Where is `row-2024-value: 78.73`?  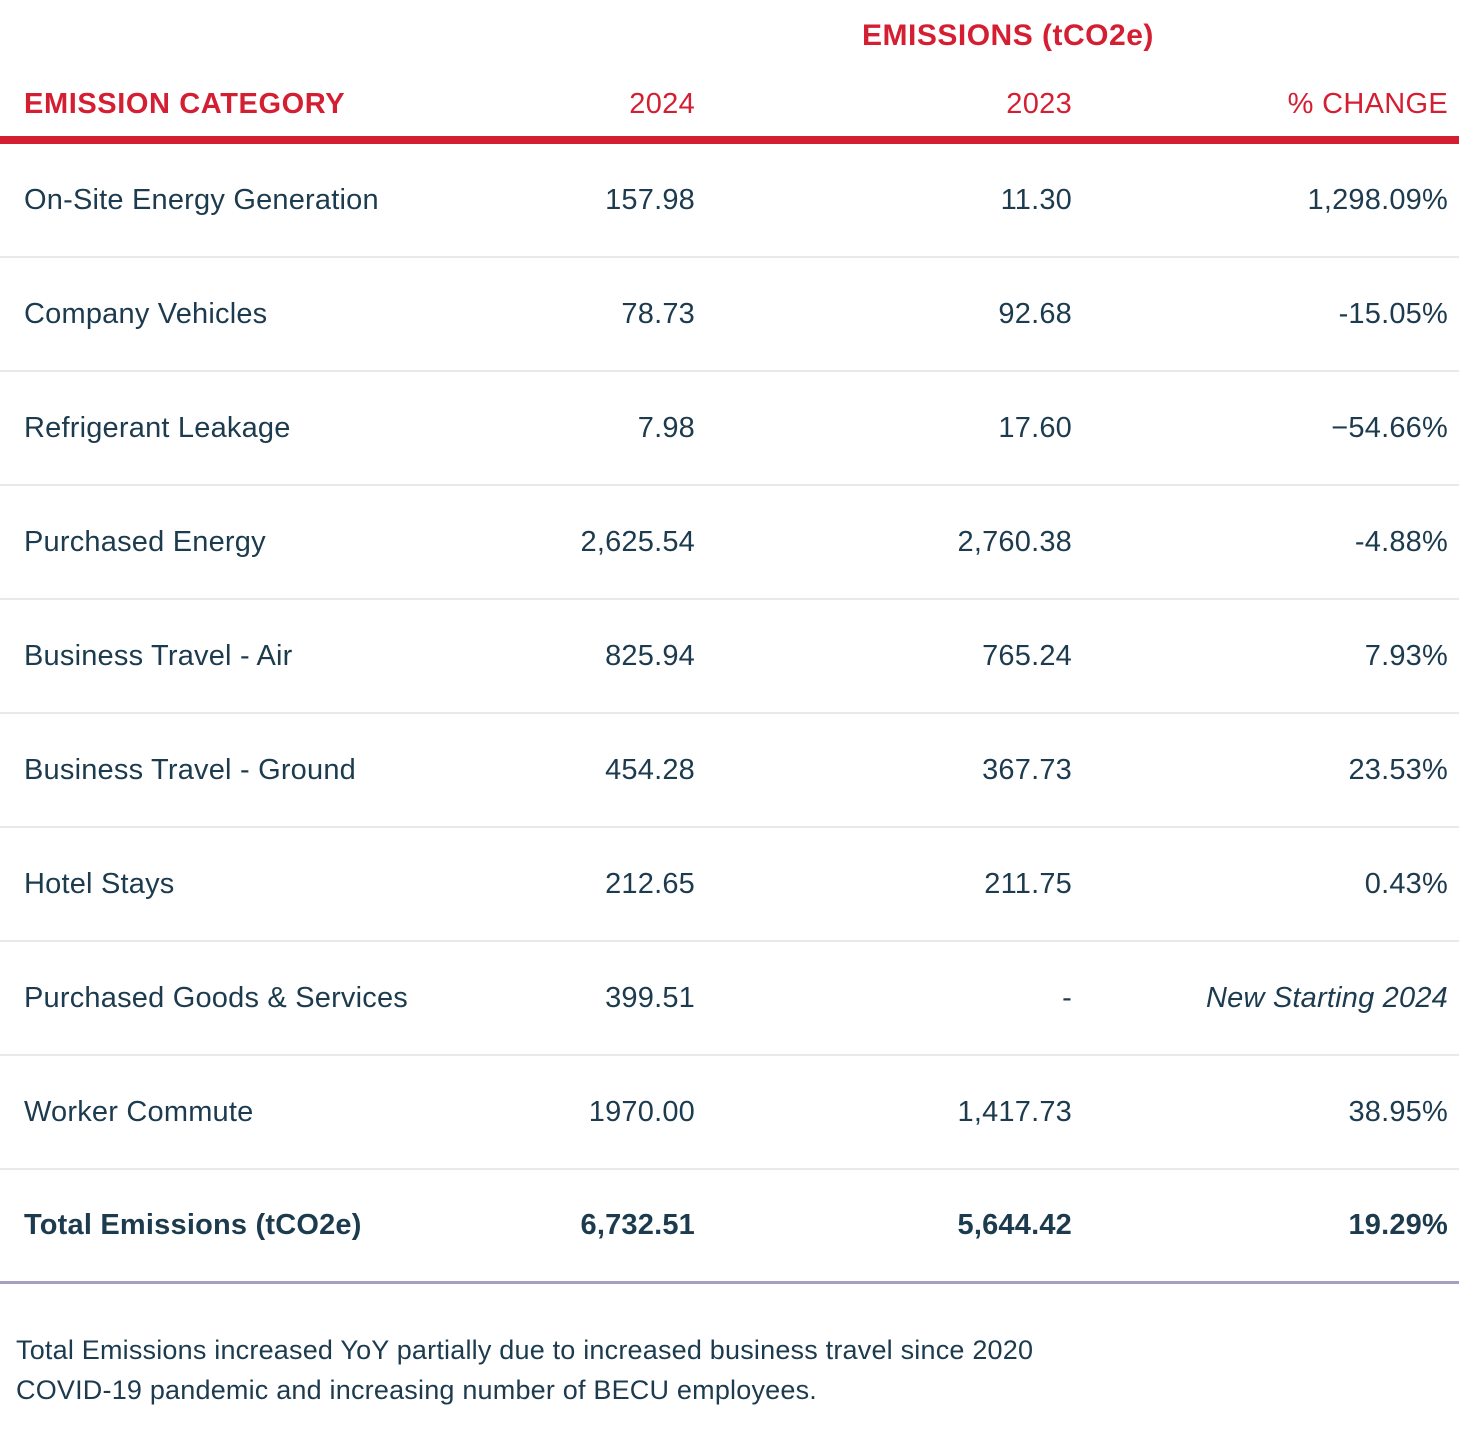 row-2024-value: 78.73 is located at coordinates (658, 313).